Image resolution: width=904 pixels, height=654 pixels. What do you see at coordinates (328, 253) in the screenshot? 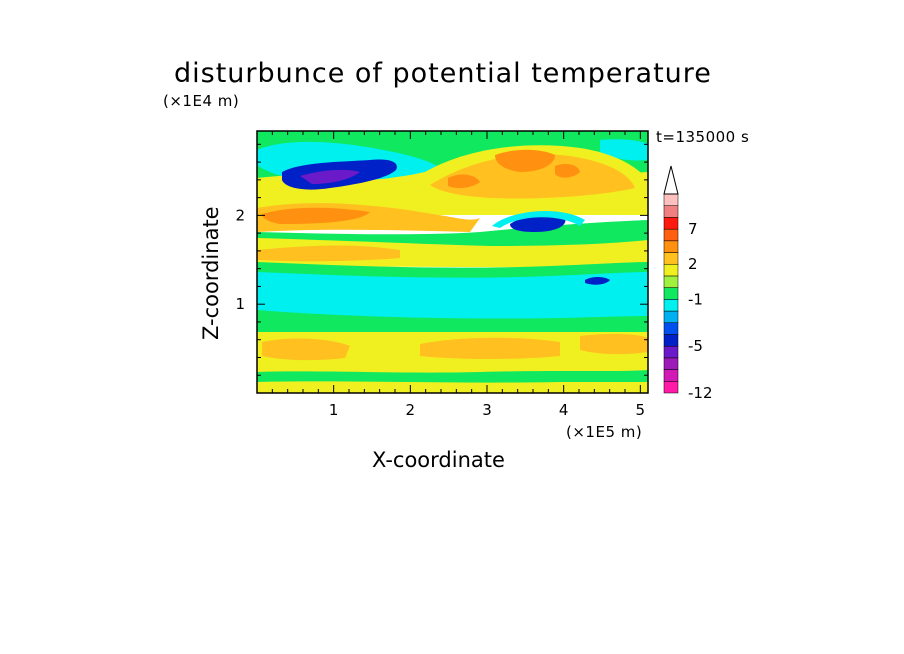
I see `band-orange-mid` at bounding box center [328, 253].